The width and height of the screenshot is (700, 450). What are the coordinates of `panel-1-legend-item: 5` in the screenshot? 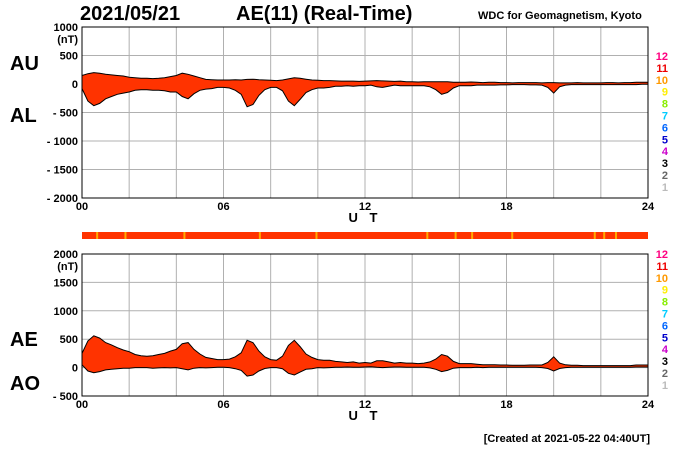 It's located at (665, 140).